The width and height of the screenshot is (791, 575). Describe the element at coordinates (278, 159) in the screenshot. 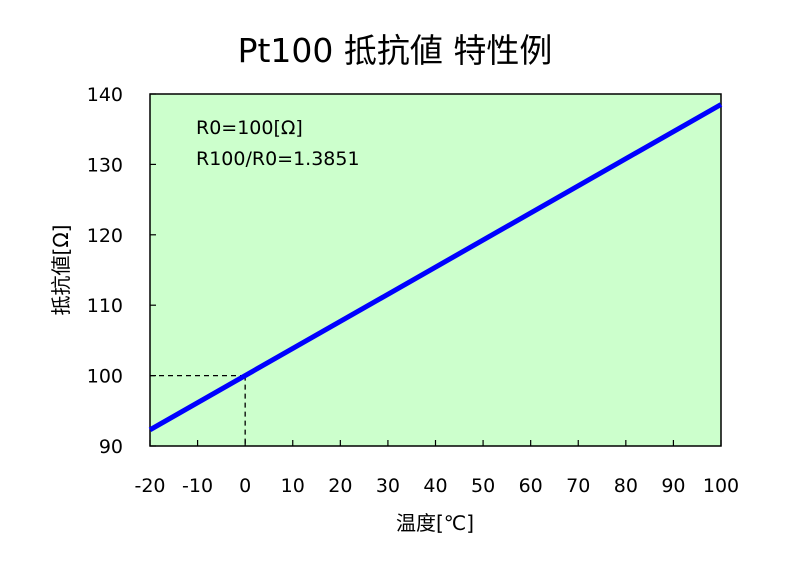

I see `annotation-ratio: R100/R0=1.3851` at that location.